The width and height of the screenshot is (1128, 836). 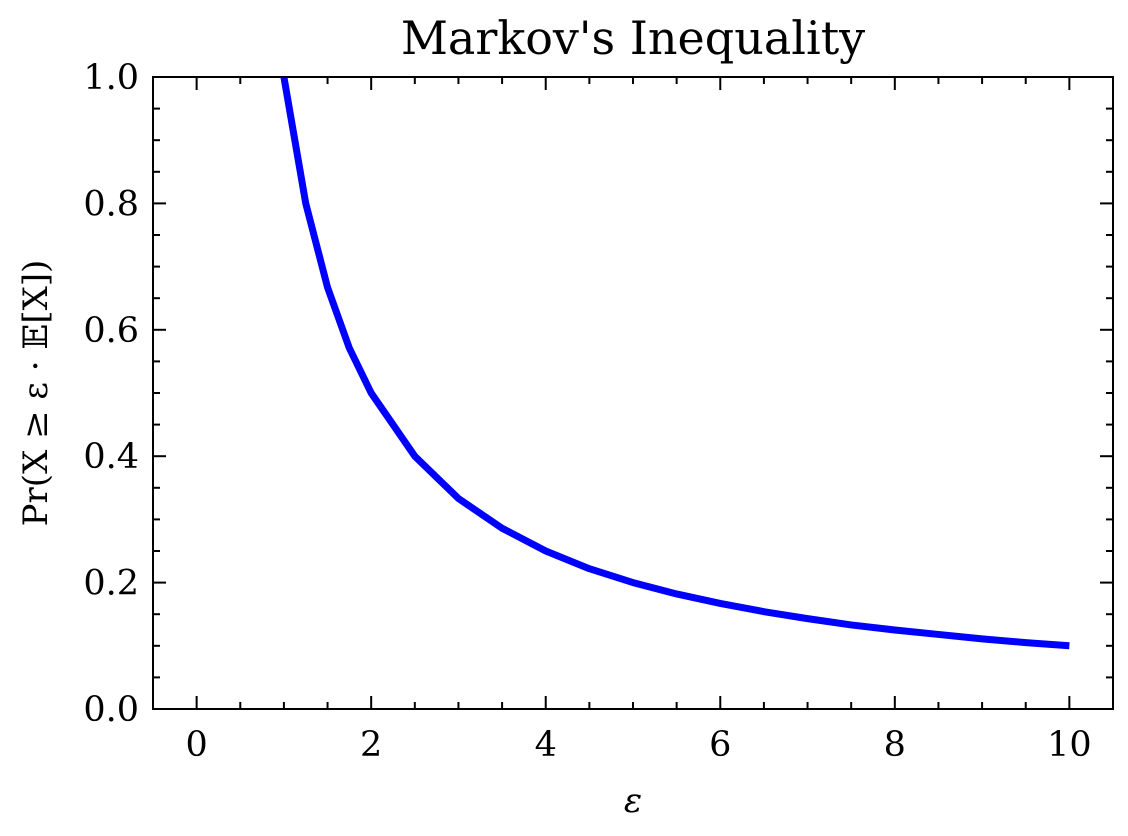 What do you see at coordinates (111, 710) in the screenshot?
I see `y-tick-label: 0.0` at bounding box center [111, 710].